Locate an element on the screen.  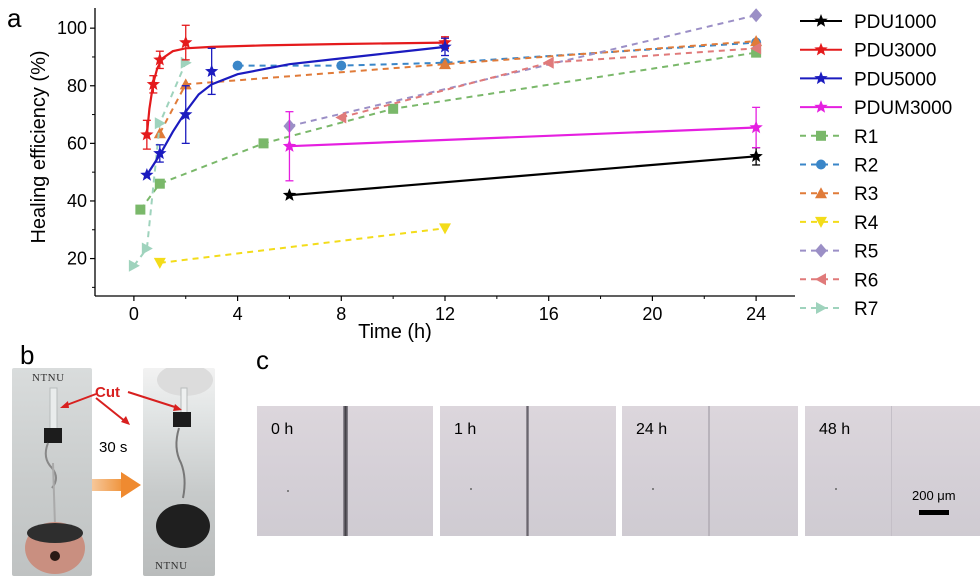
ntnu-logo-top: NTNU is located at coordinates (48, 378).